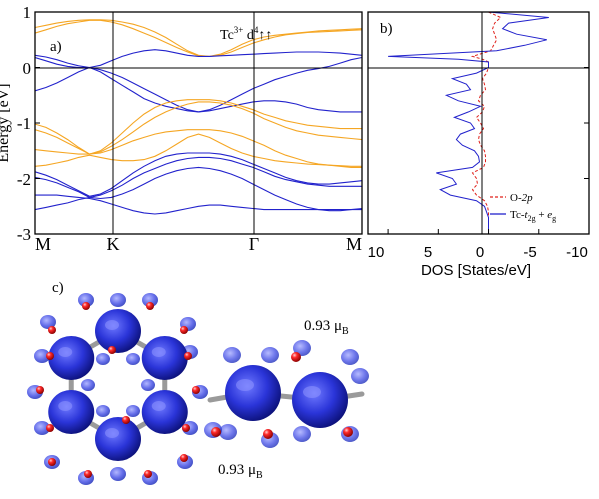  What do you see at coordinates (521, 198) in the screenshot?
I see `legend-label-o2p: O-2p` at bounding box center [521, 198].